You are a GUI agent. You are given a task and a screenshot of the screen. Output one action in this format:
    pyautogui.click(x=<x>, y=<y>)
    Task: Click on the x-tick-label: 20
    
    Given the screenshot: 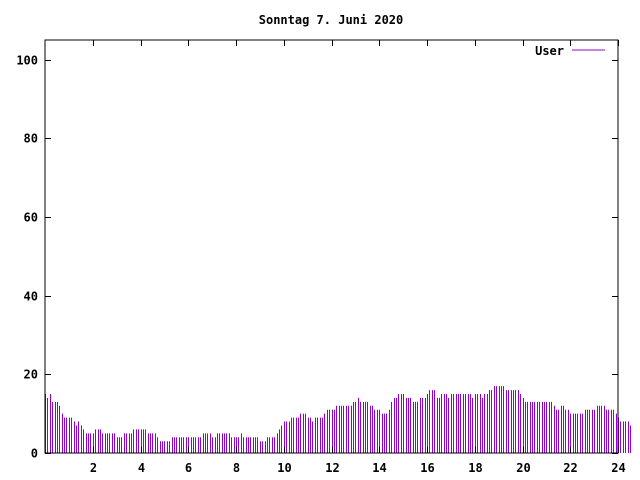 What is the action you would take?
    pyautogui.click(x=523, y=468)
    